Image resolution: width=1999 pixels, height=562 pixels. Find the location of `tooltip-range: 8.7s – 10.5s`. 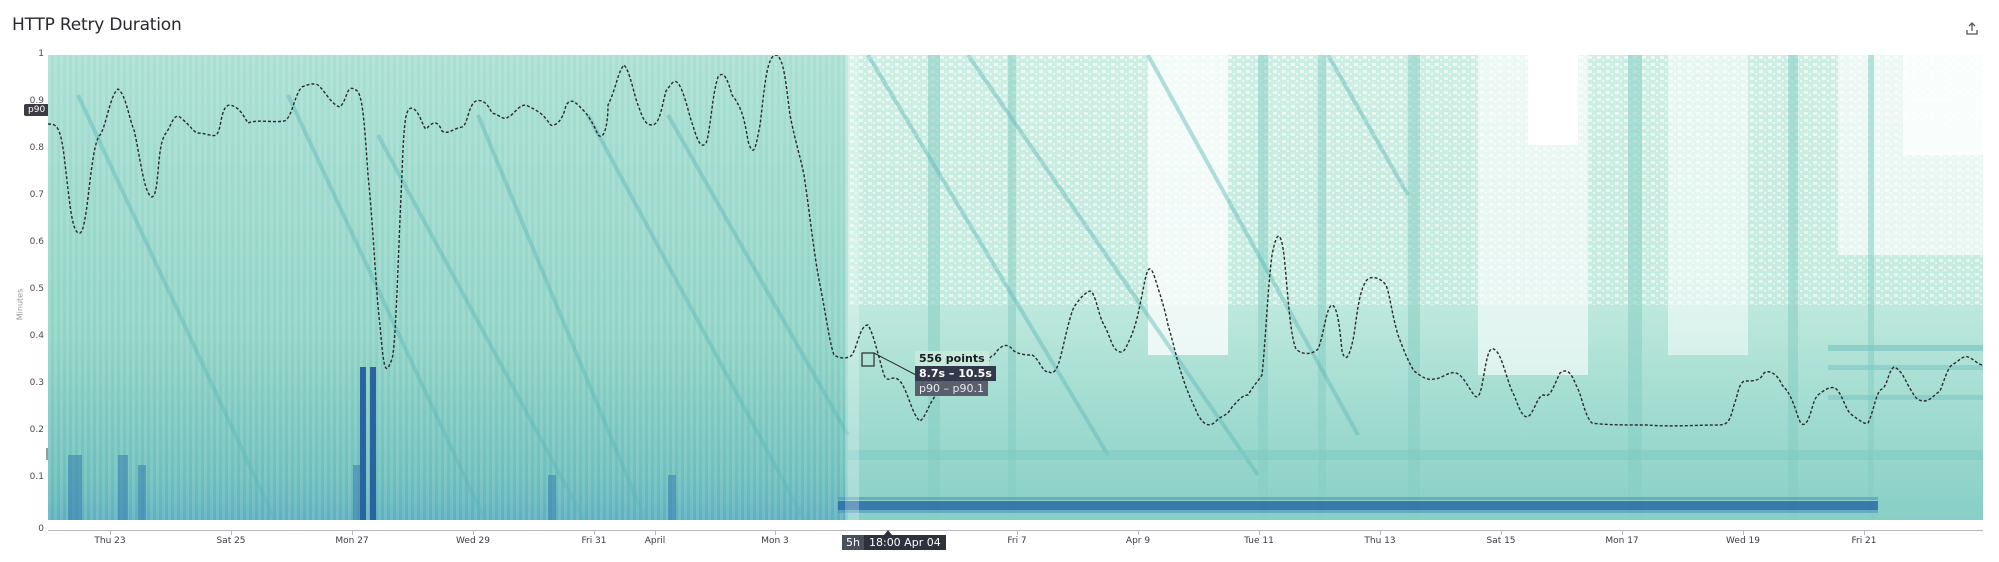

tooltip-range: 8.7s – 10.5s is located at coordinates (955, 373).